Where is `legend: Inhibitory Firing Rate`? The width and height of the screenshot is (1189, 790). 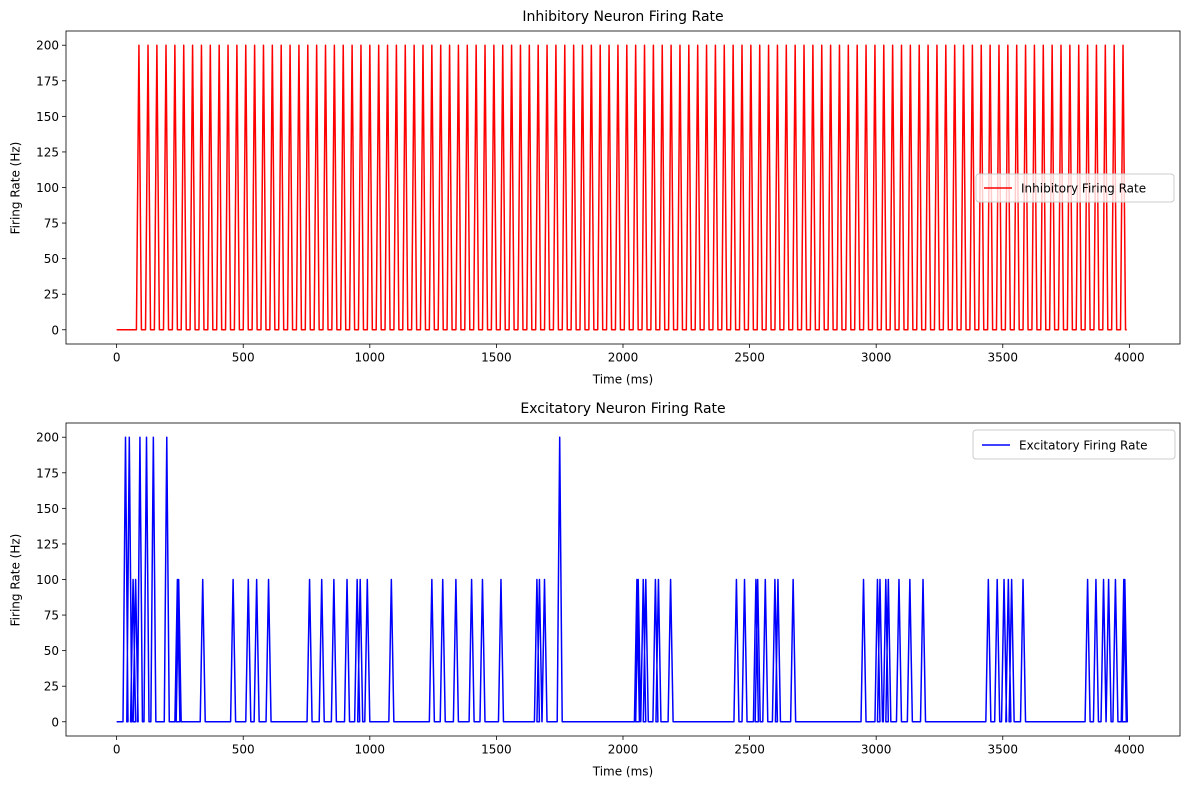
legend: Inhibitory Firing Rate is located at coordinates (1075, 188).